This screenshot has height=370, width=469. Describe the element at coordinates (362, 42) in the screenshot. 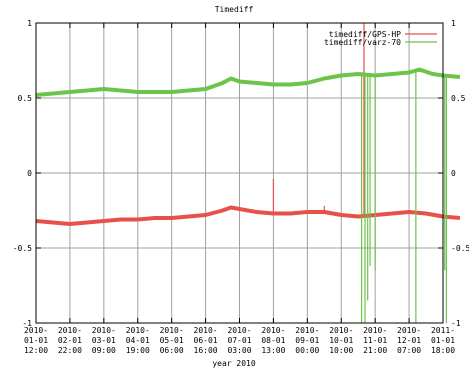

I see `legend-label: timediff/varz-70` at that location.